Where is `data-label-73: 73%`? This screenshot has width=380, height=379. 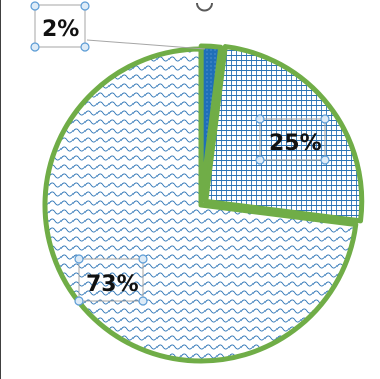
data-label-73: 73% is located at coordinates (111, 280).